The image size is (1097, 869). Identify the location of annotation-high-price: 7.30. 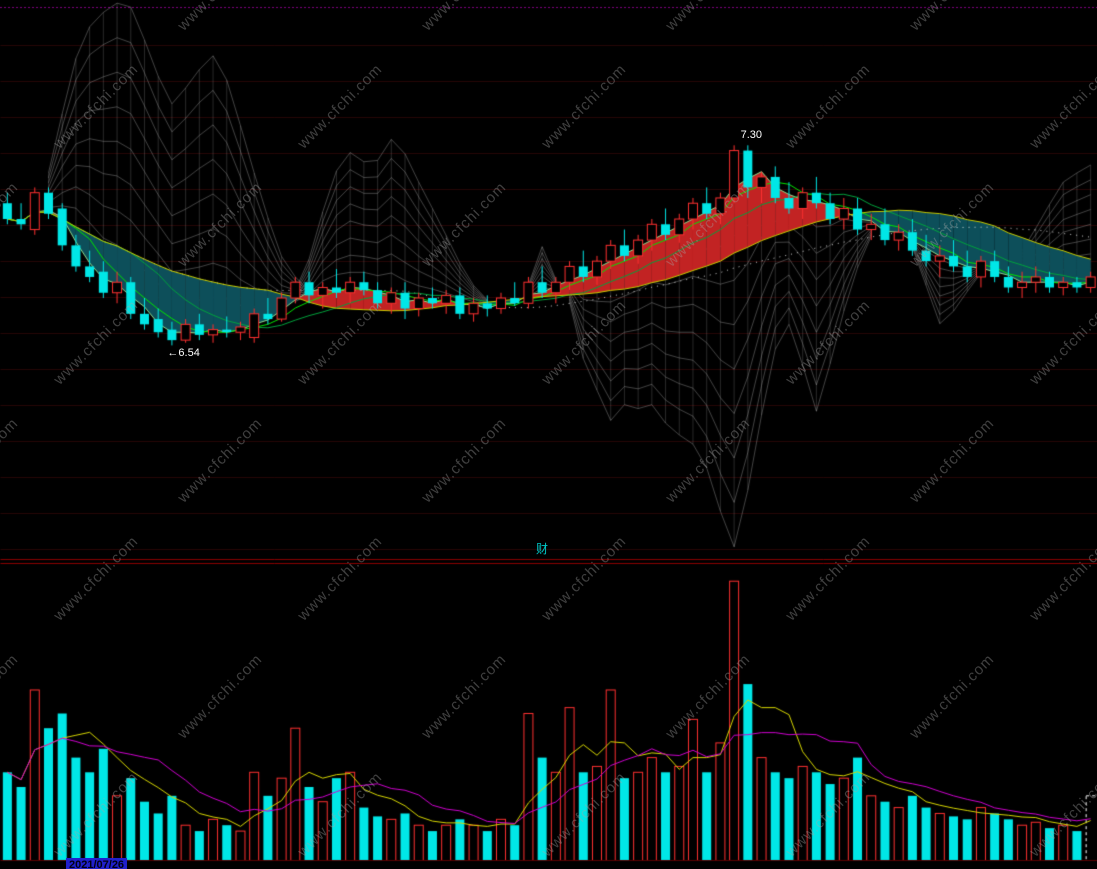
(751, 134).